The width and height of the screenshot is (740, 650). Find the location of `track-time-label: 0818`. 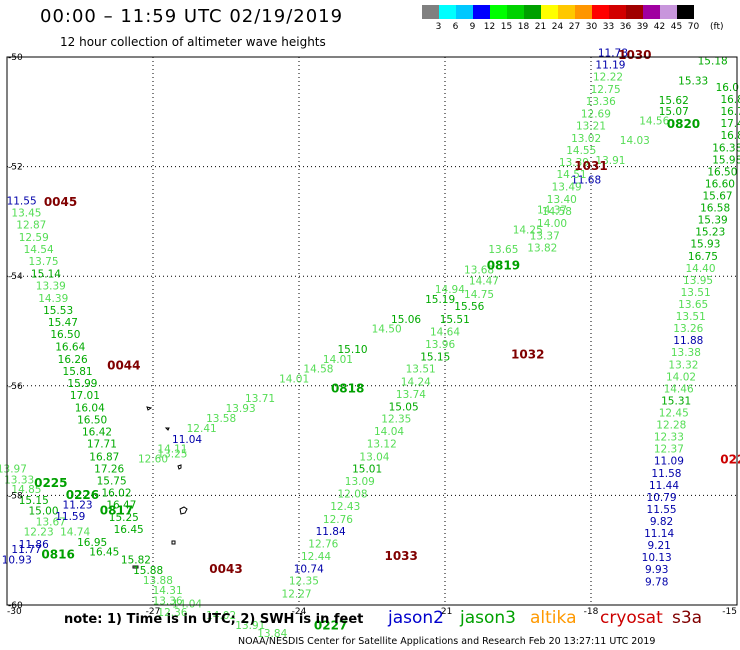

track-time-label: 0818 is located at coordinates (347, 388).